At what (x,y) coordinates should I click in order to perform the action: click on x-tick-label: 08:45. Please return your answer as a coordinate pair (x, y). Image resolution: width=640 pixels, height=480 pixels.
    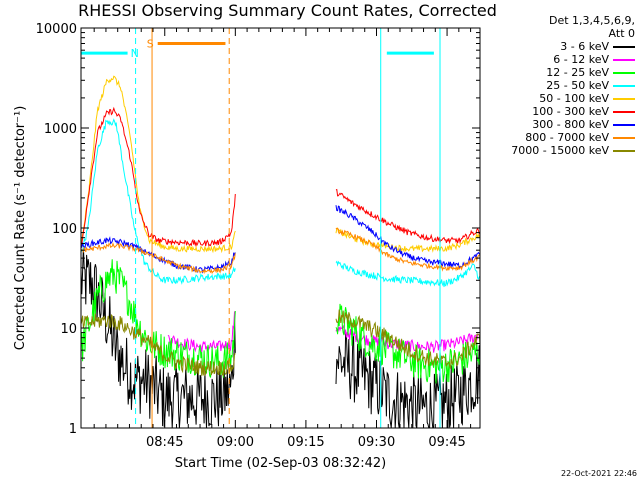
    Looking at the image, I should click on (164, 442).